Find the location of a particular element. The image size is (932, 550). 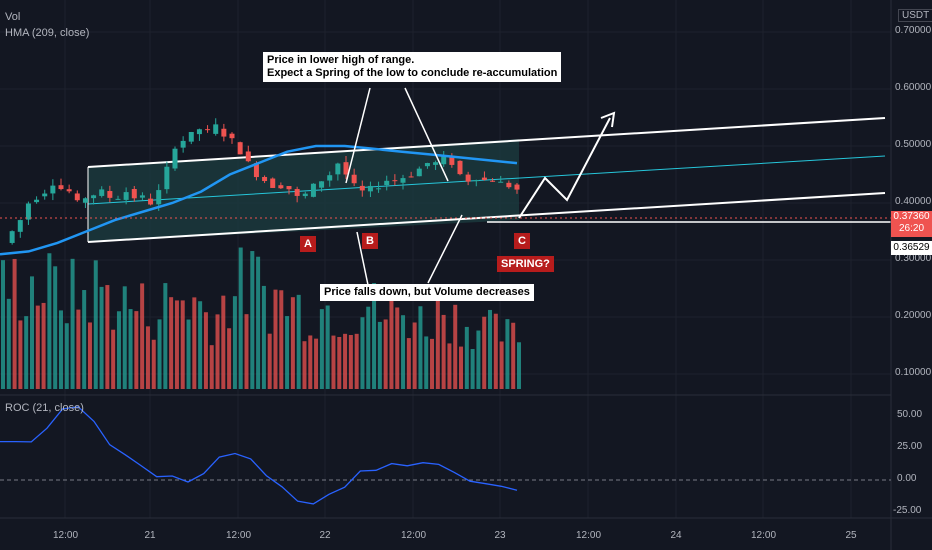

roc-tick-label: 25.00 is located at coordinates (910, 446).